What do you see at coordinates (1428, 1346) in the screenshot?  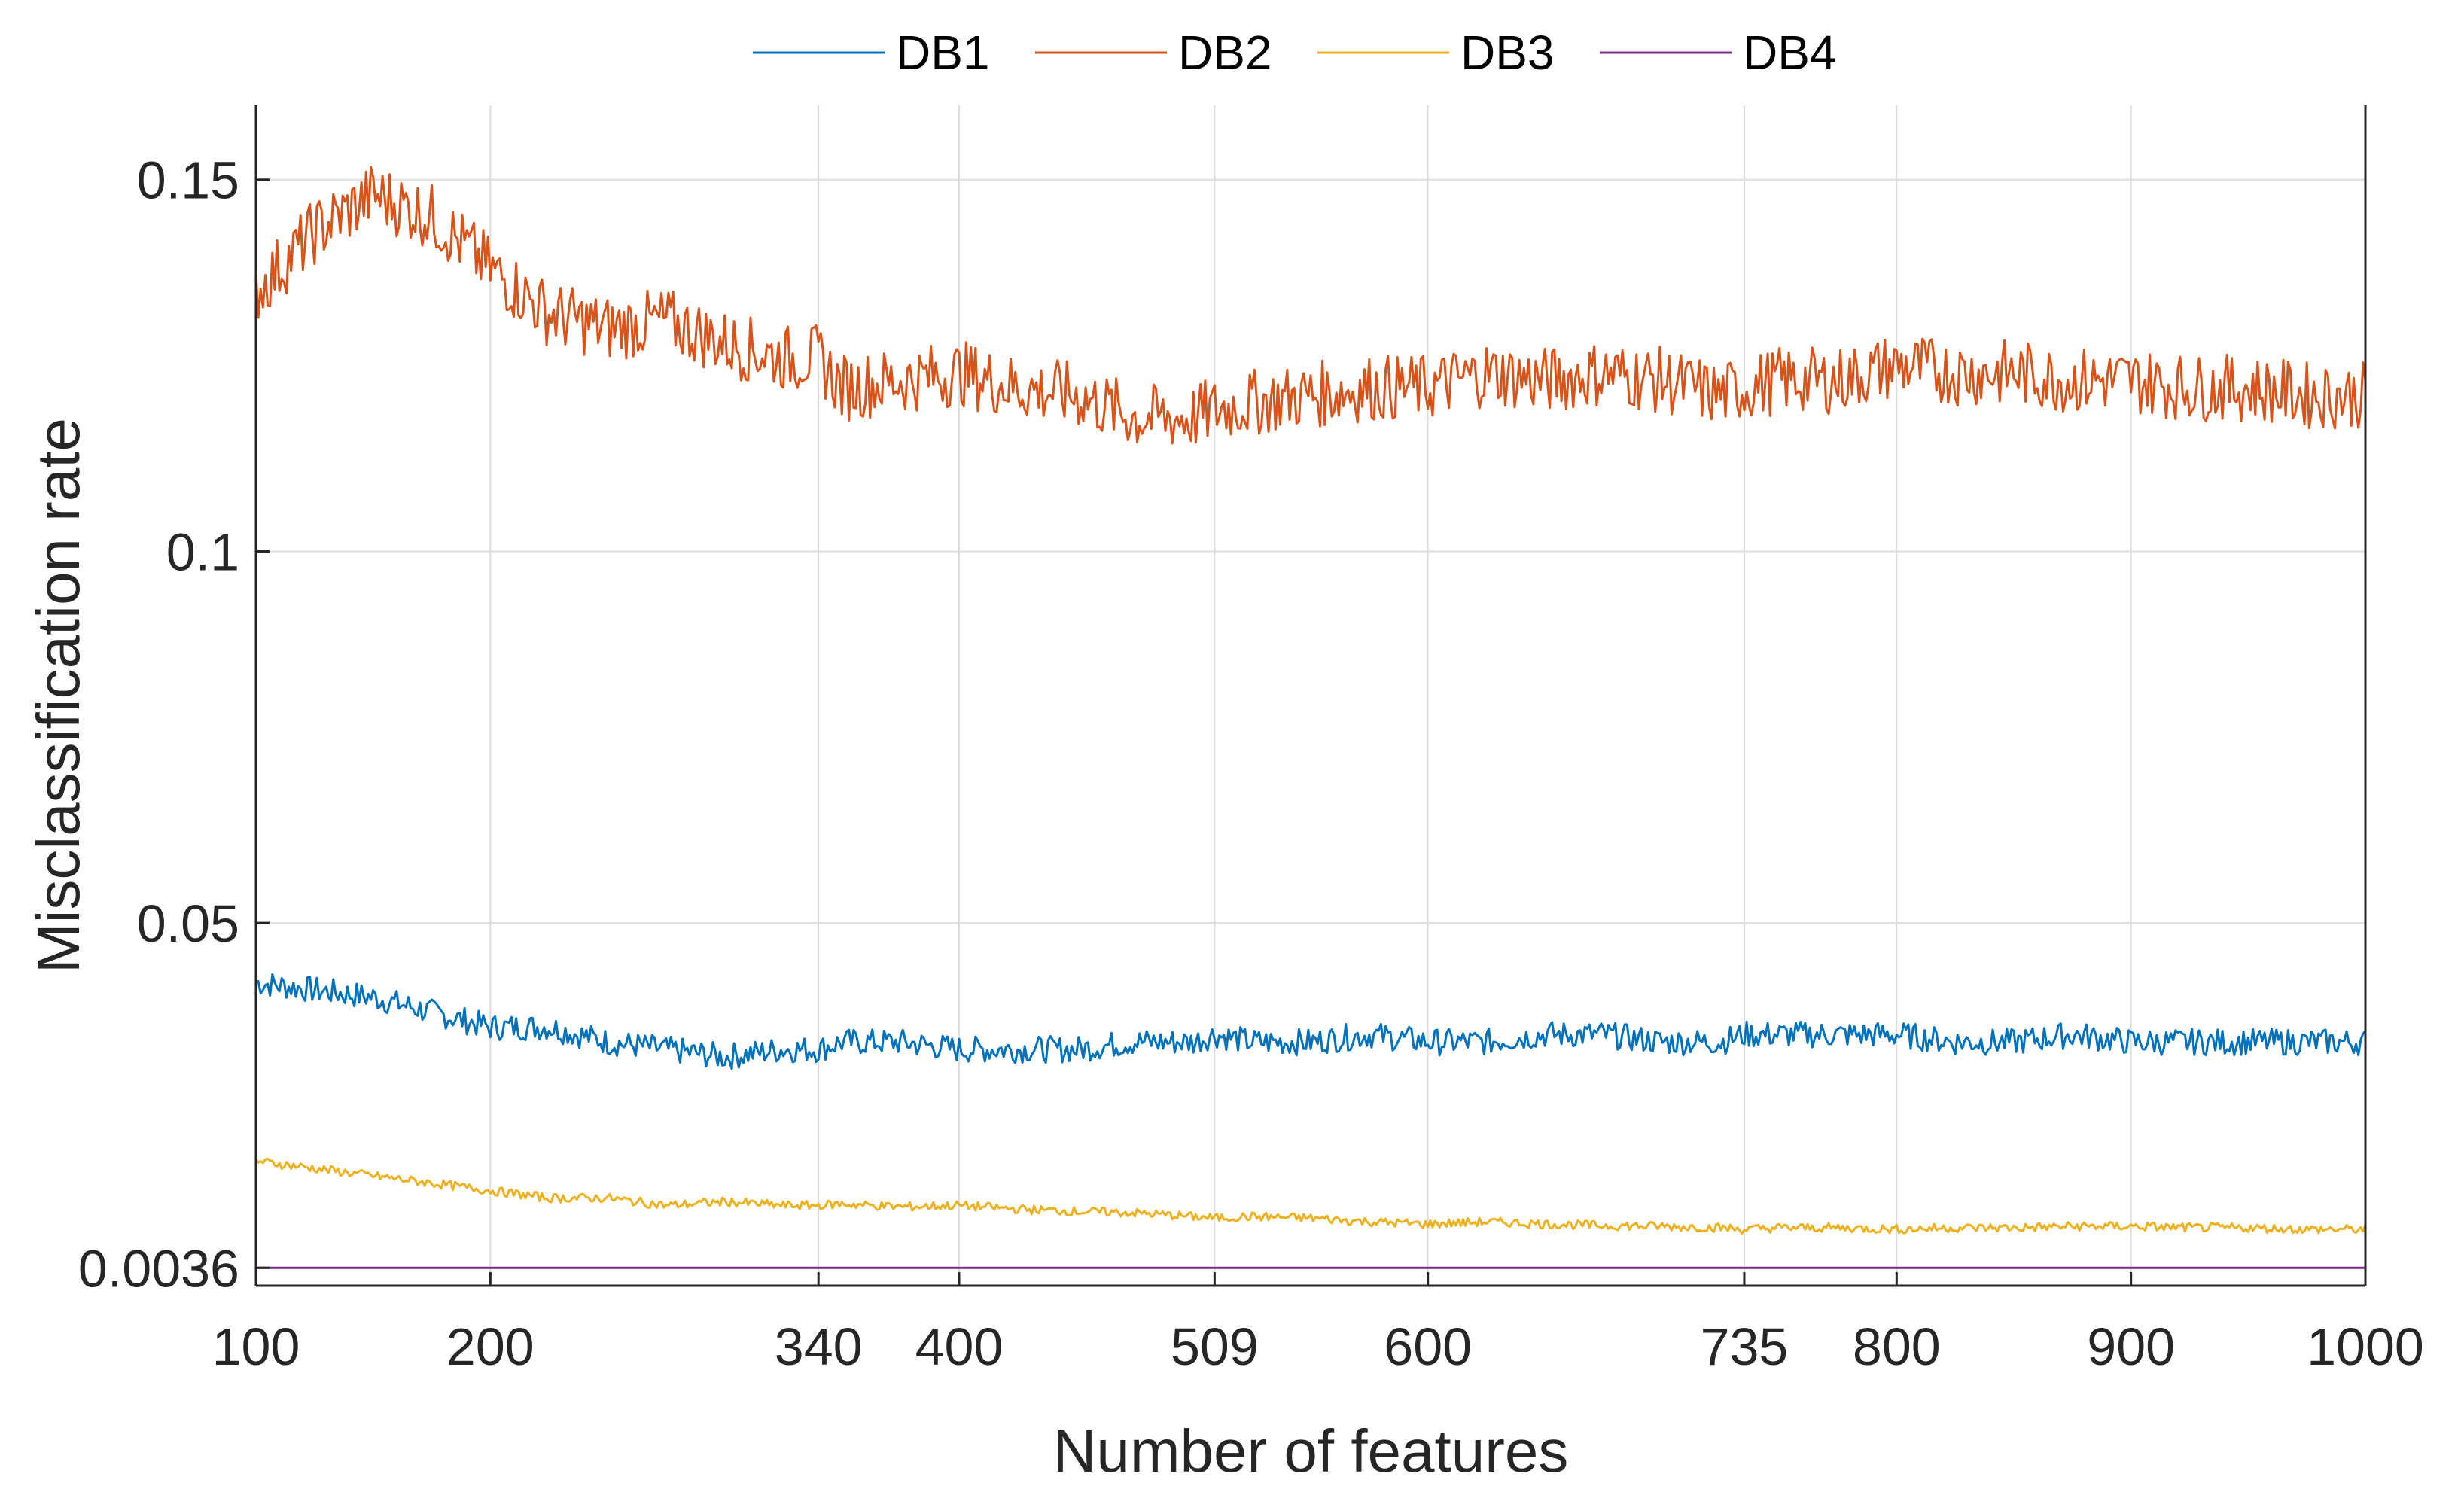 I see `x-tick-label: 600` at bounding box center [1428, 1346].